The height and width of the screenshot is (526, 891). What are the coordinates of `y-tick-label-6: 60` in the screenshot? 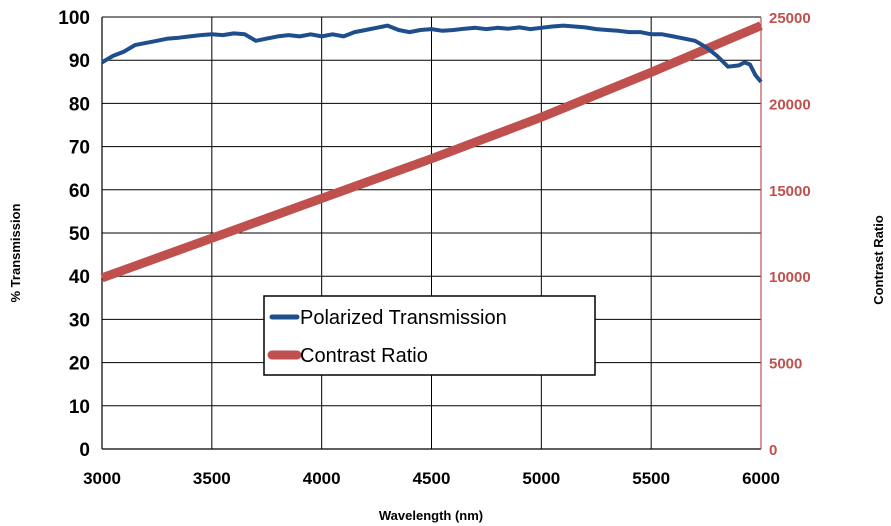 It's located at (79, 191).